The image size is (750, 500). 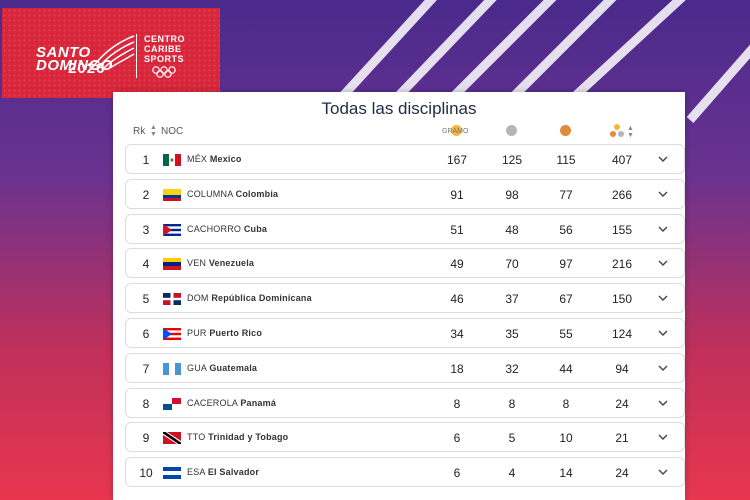 I want to click on gold-medal-icon, so click(x=456, y=130).